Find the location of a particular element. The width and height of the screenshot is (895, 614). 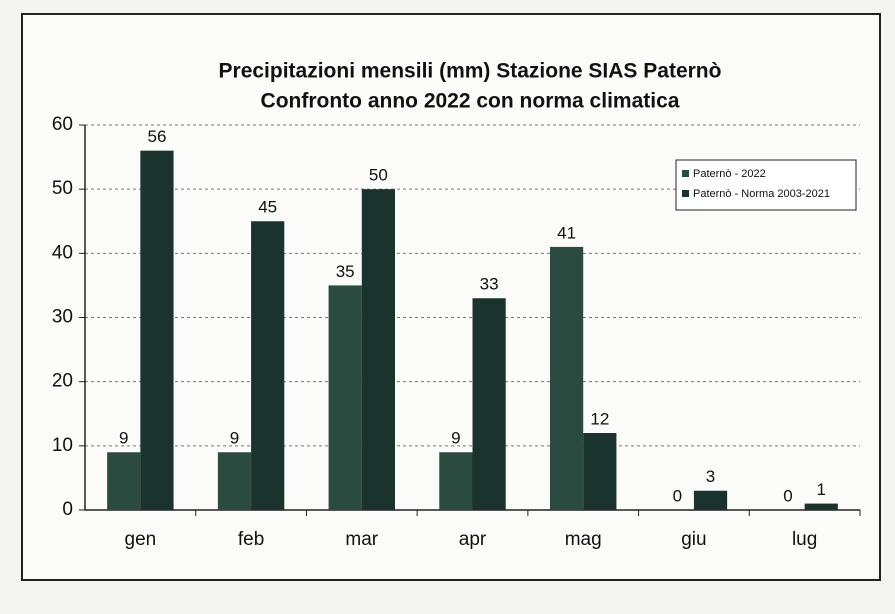

x-tick-label: mar is located at coordinates (361, 539).